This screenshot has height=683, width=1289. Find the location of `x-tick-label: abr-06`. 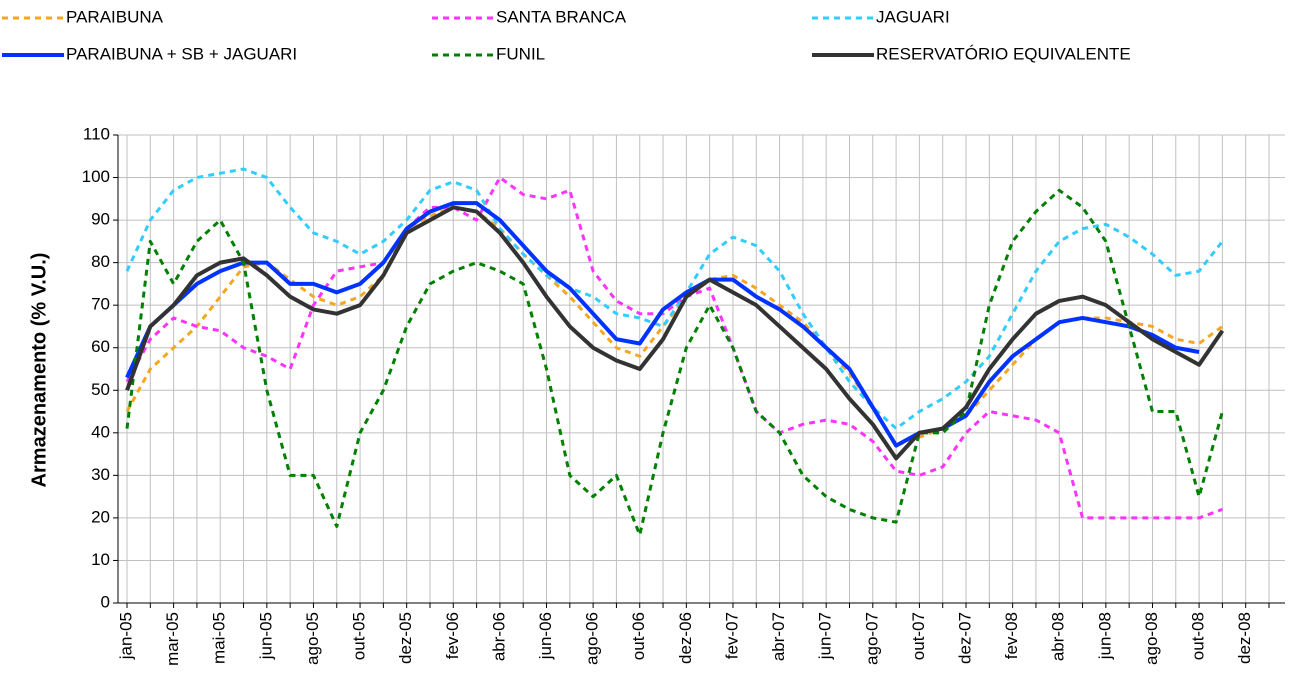

x-tick-label: abr-06 is located at coordinates (498, 636).